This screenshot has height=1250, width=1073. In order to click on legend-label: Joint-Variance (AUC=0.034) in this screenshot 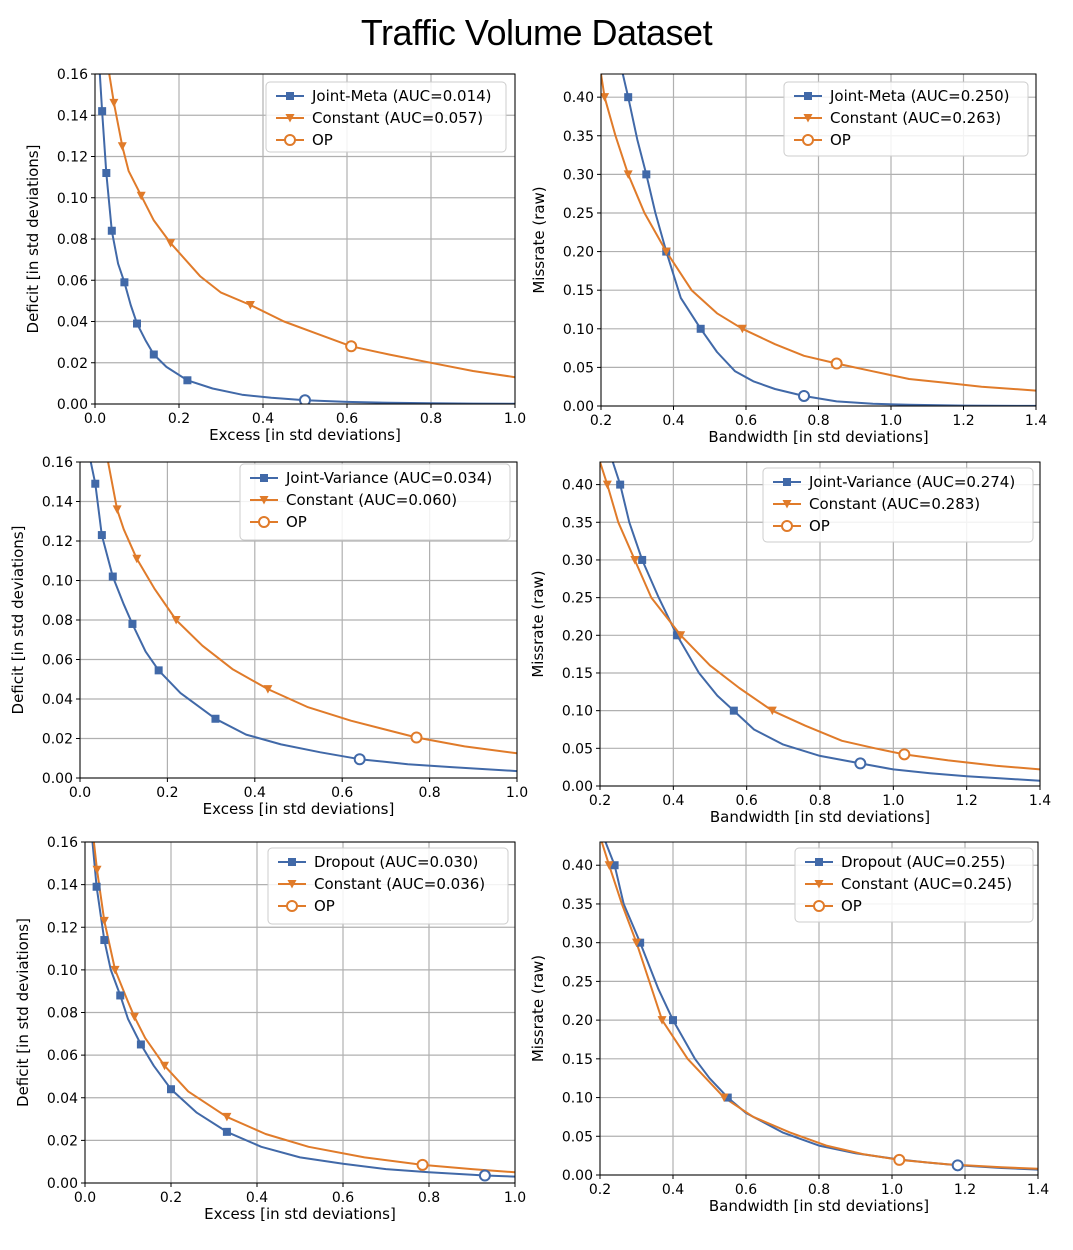, I will do `click(388, 478)`.